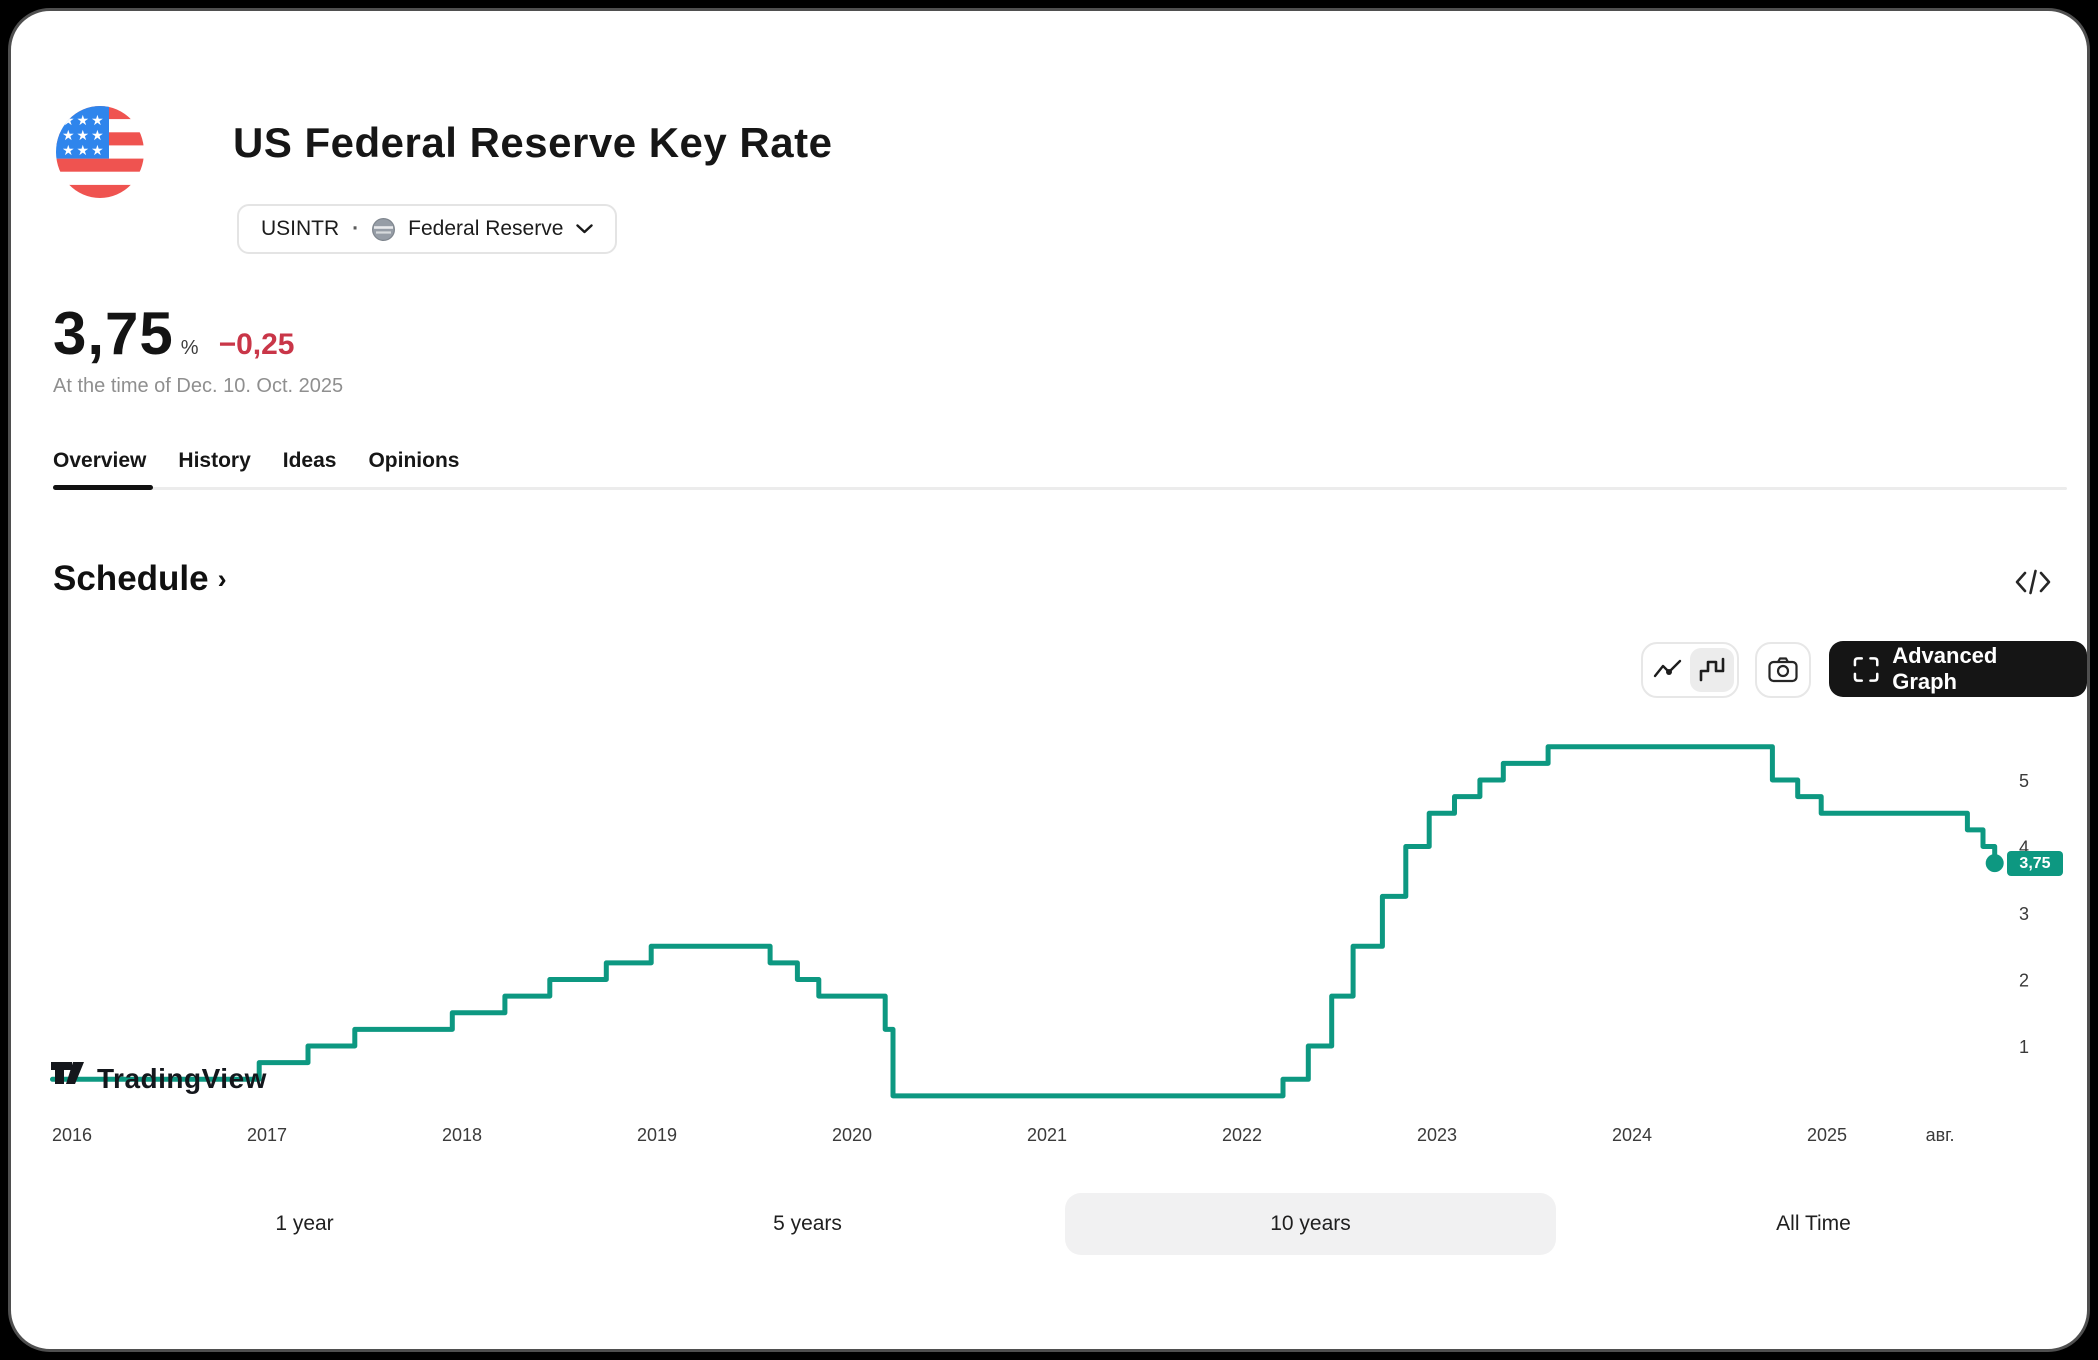  What do you see at coordinates (1994, 863) in the screenshot?
I see `last-point-dot` at bounding box center [1994, 863].